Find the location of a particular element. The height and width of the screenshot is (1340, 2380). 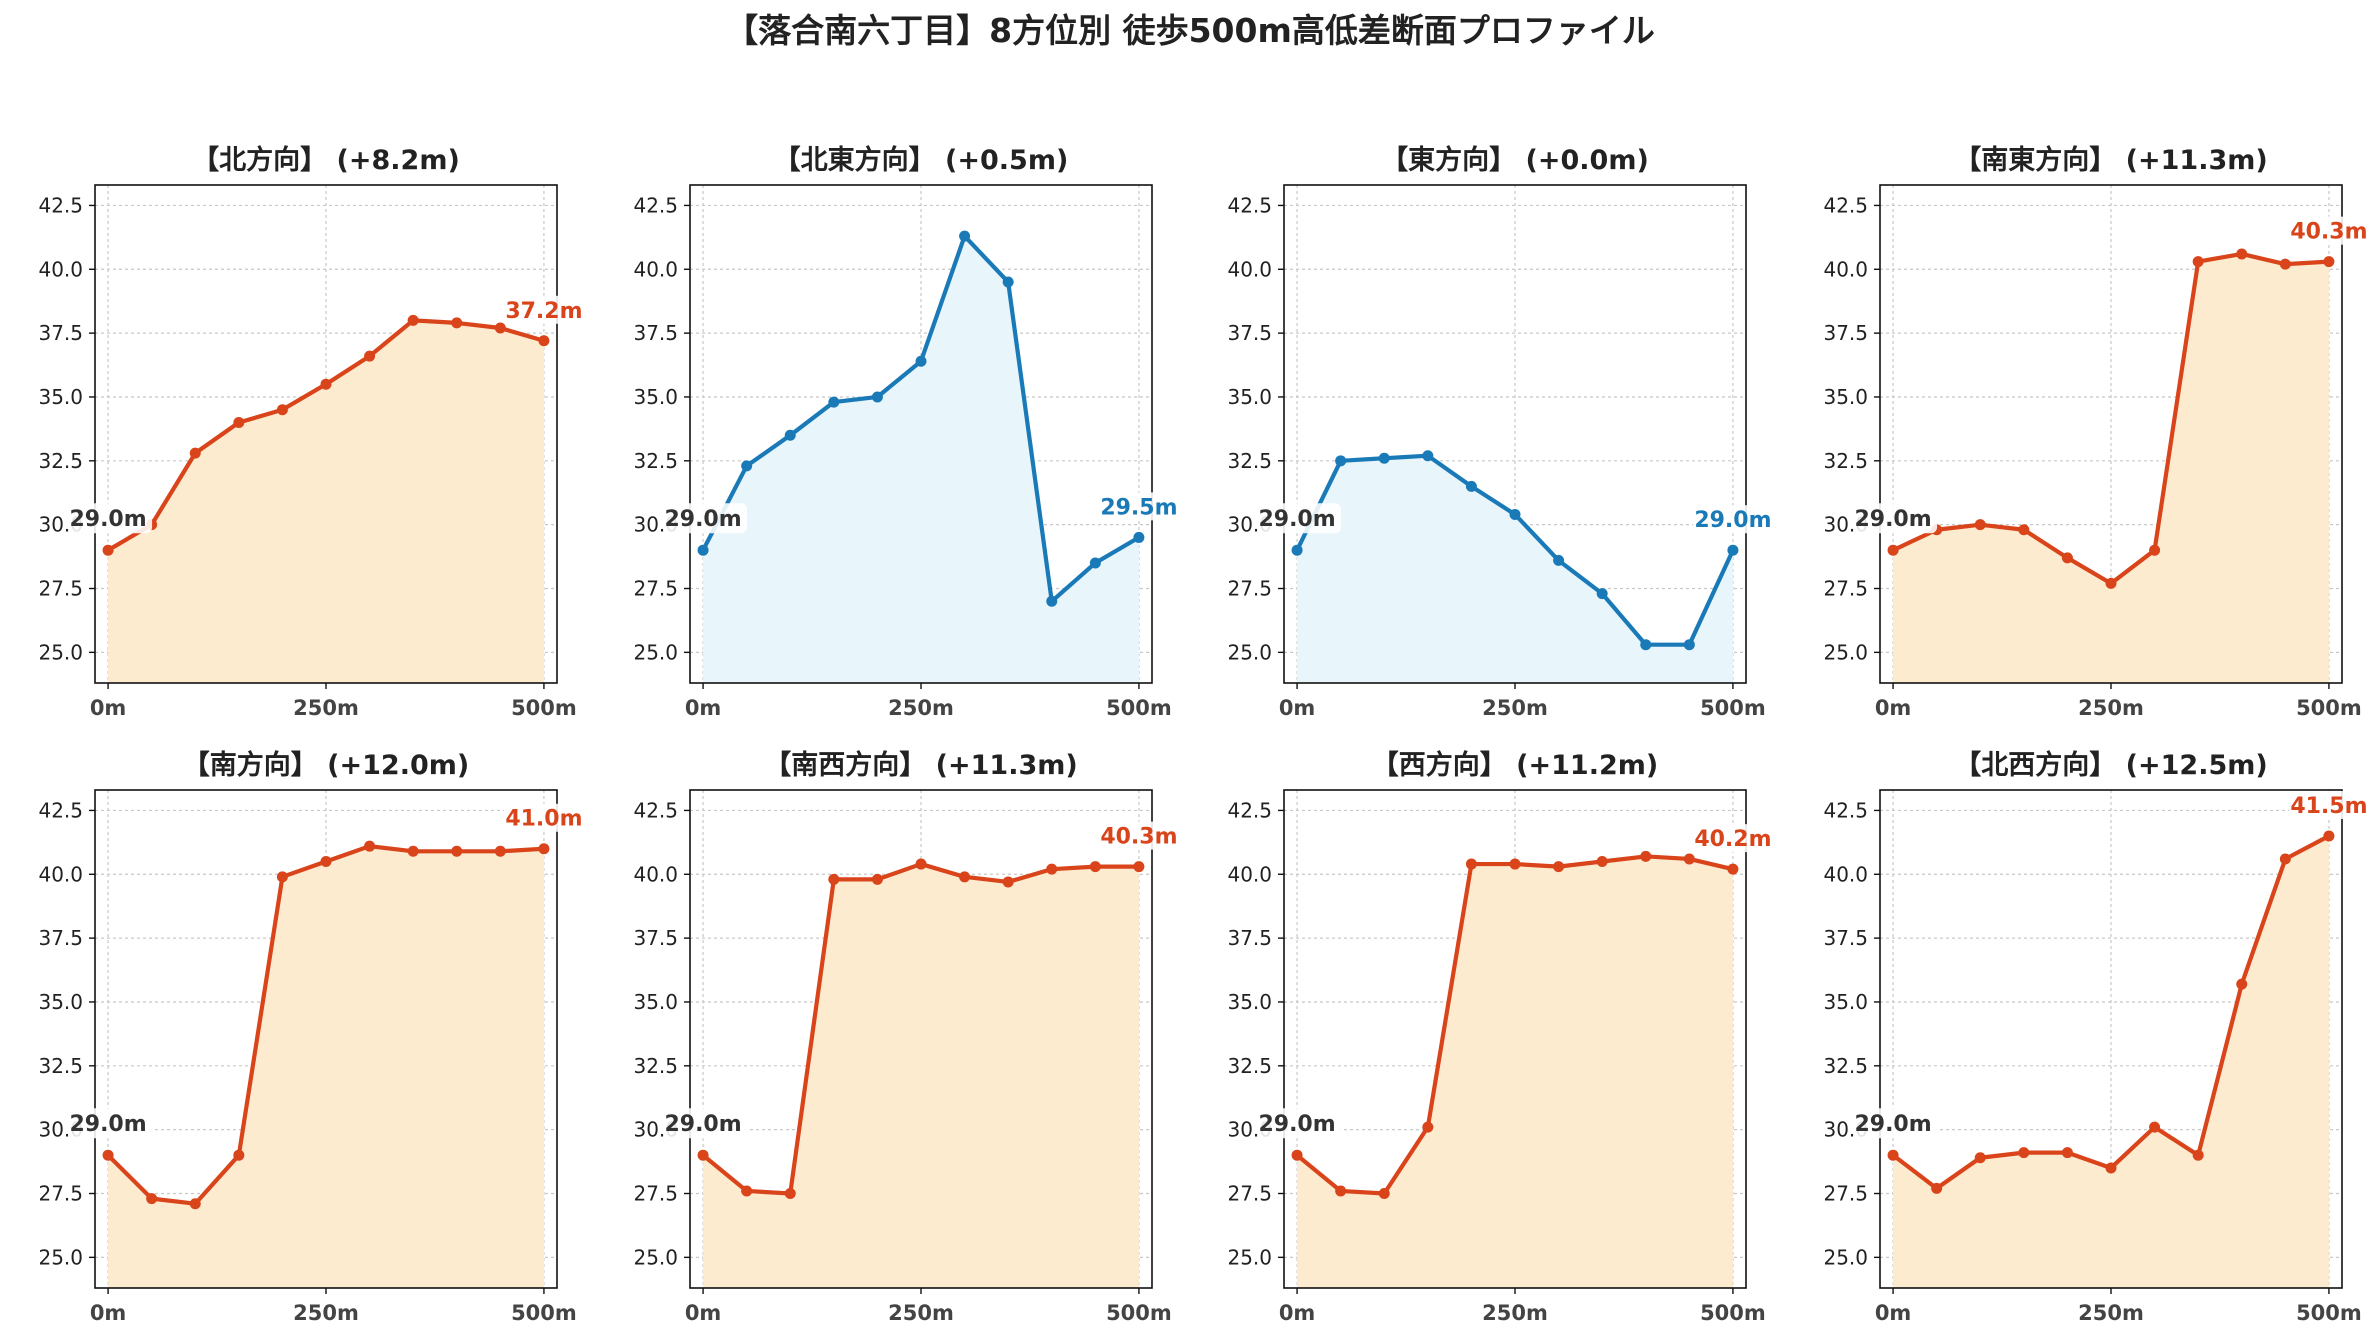

end-value-label: 37.2m is located at coordinates (543, 311).